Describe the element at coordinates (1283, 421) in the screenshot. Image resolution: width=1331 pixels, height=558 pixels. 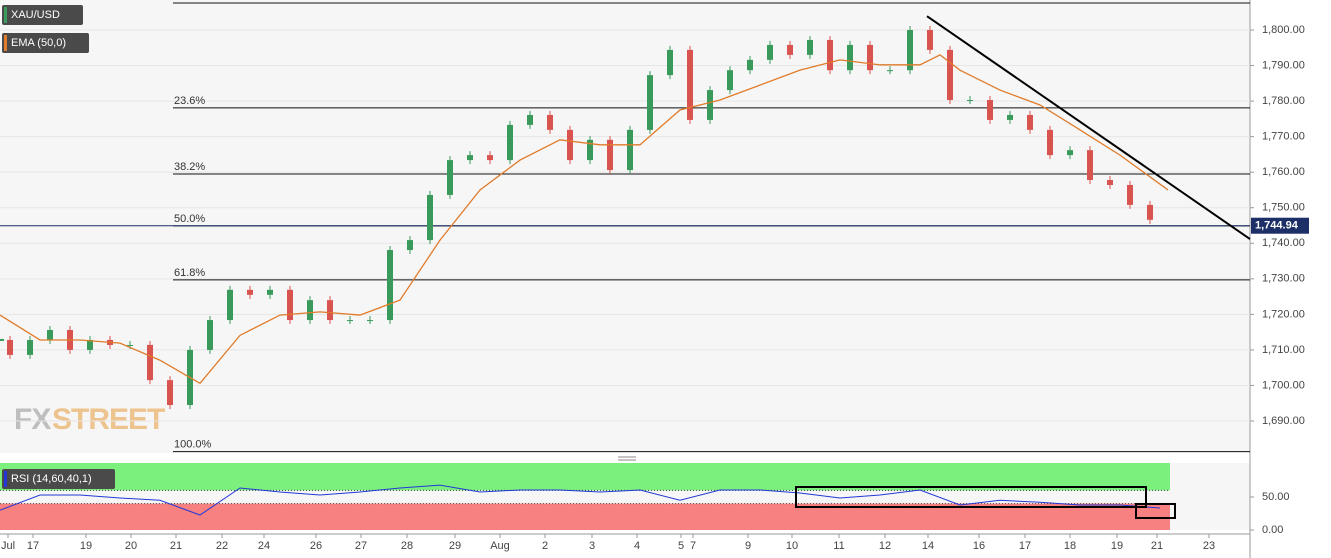
I see `y-tick-label: 1,690.00` at that location.